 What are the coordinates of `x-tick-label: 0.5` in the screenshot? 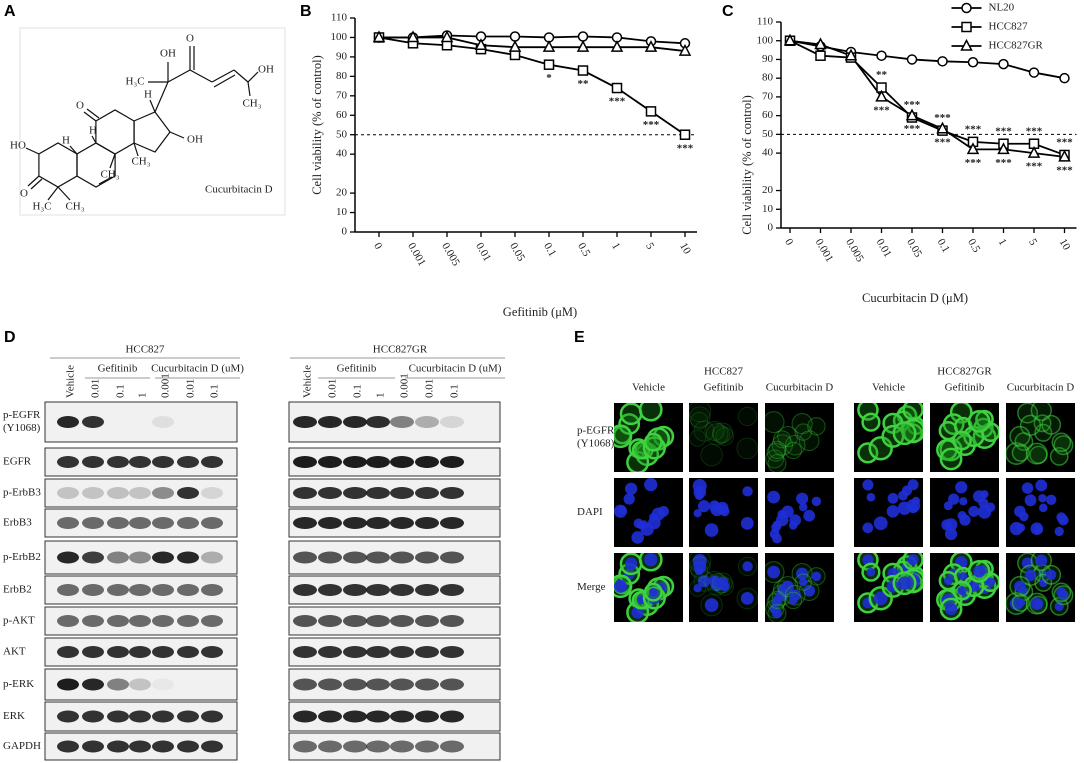 It's located at (974, 246).